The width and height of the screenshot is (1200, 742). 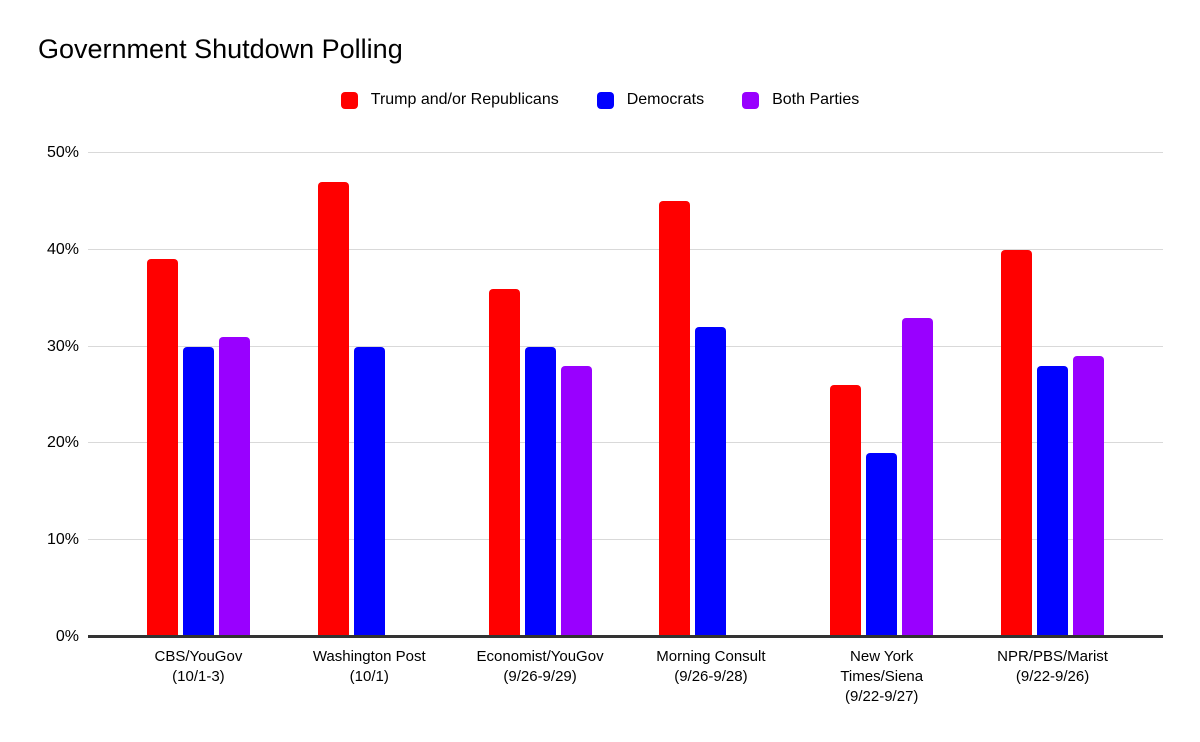 I want to click on x-axis-line, so click(x=625, y=636).